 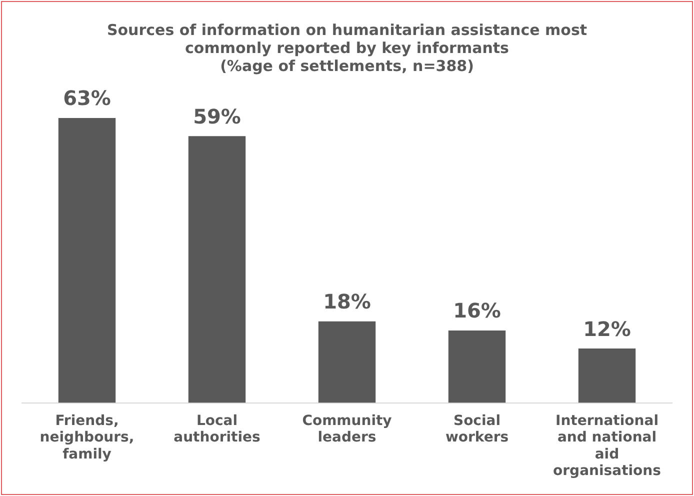 I want to click on data-label: 18%, so click(x=347, y=302).